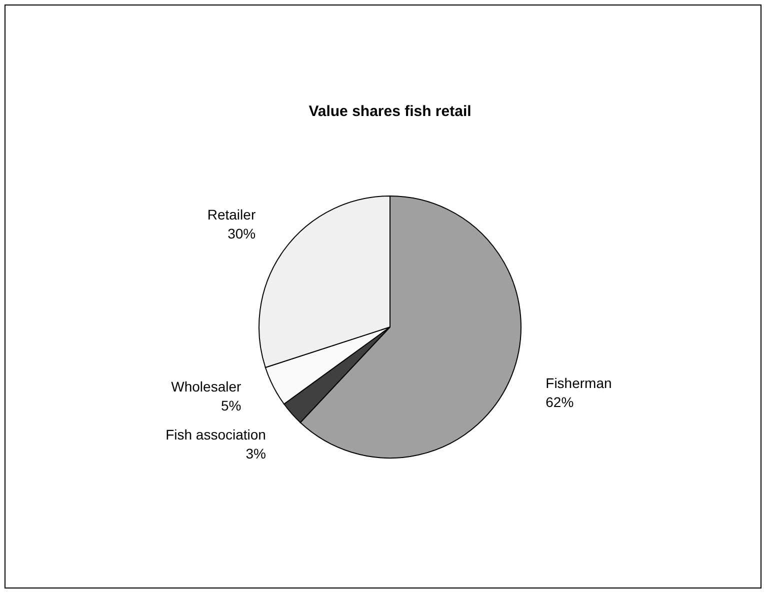 The height and width of the screenshot is (594, 766). What do you see at coordinates (216, 434) in the screenshot?
I see `slice-label: Fish association` at bounding box center [216, 434].